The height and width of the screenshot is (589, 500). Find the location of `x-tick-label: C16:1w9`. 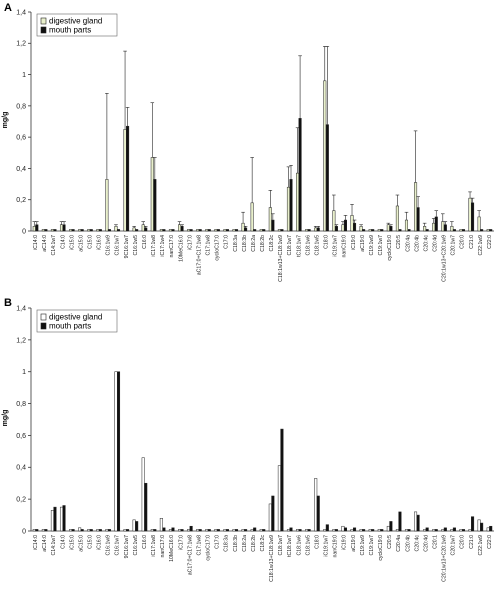

x-tick-label: C16:1w9 is located at coordinates (109, 245).